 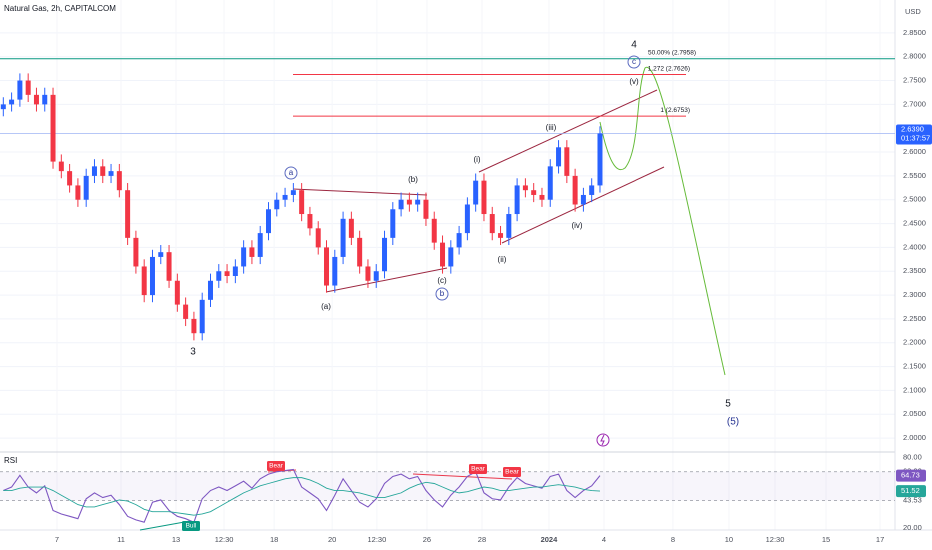 What do you see at coordinates (914, 318) in the screenshot?
I see `y-tick-label: 2.2500` at bounding box center [914, 318].